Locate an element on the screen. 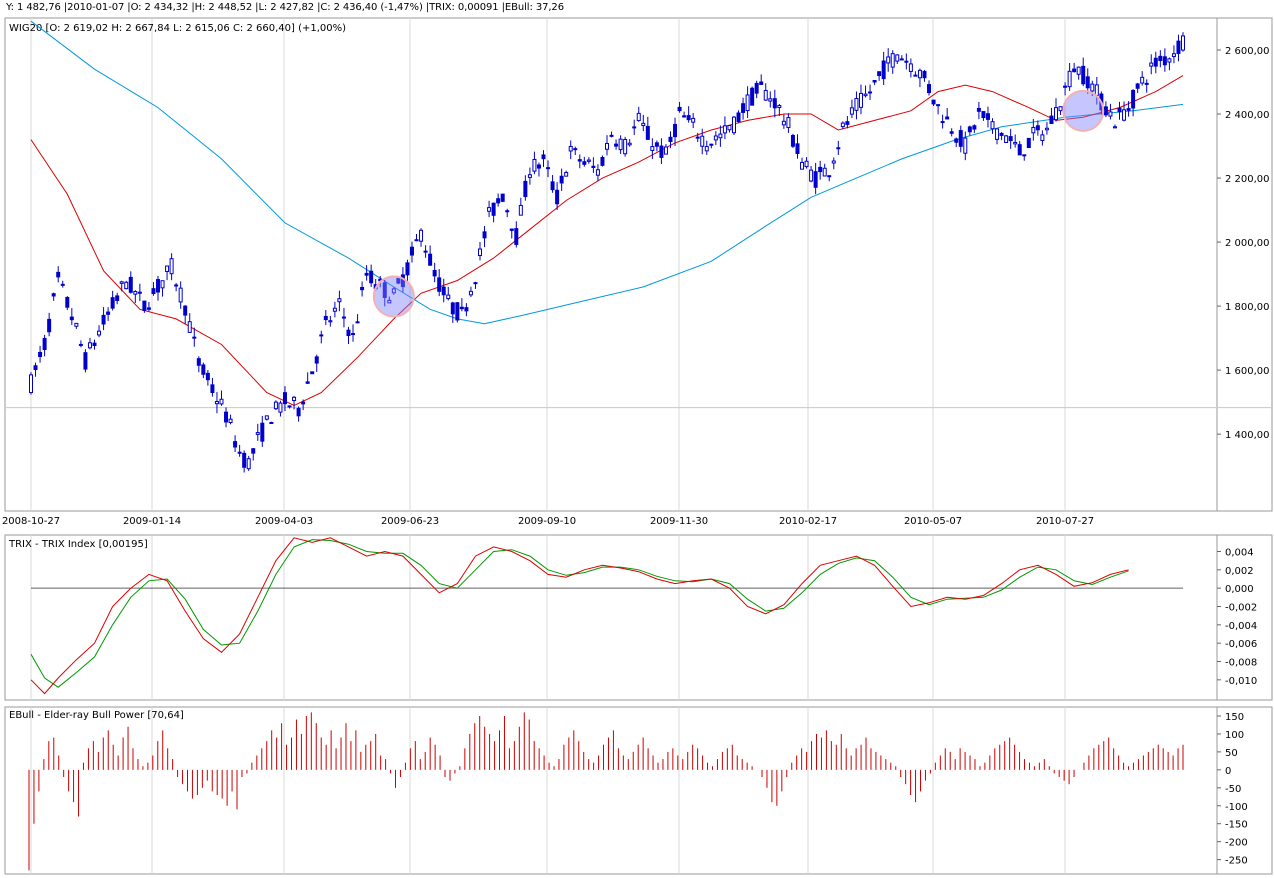  trix-tick-label: 0,000 is located at coordinates (1239, 589).